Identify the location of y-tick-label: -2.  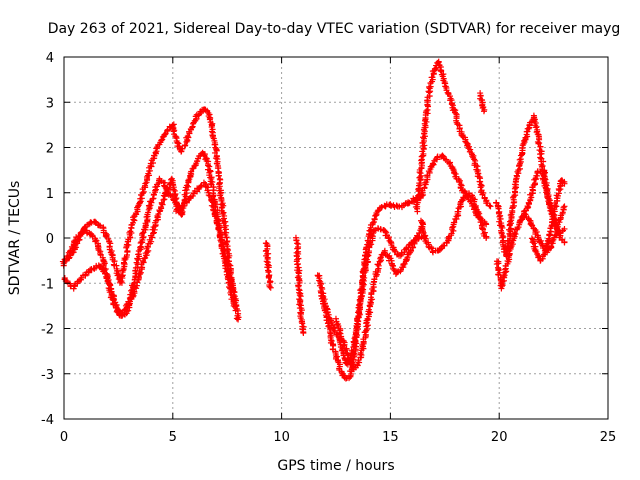
(47, 330).